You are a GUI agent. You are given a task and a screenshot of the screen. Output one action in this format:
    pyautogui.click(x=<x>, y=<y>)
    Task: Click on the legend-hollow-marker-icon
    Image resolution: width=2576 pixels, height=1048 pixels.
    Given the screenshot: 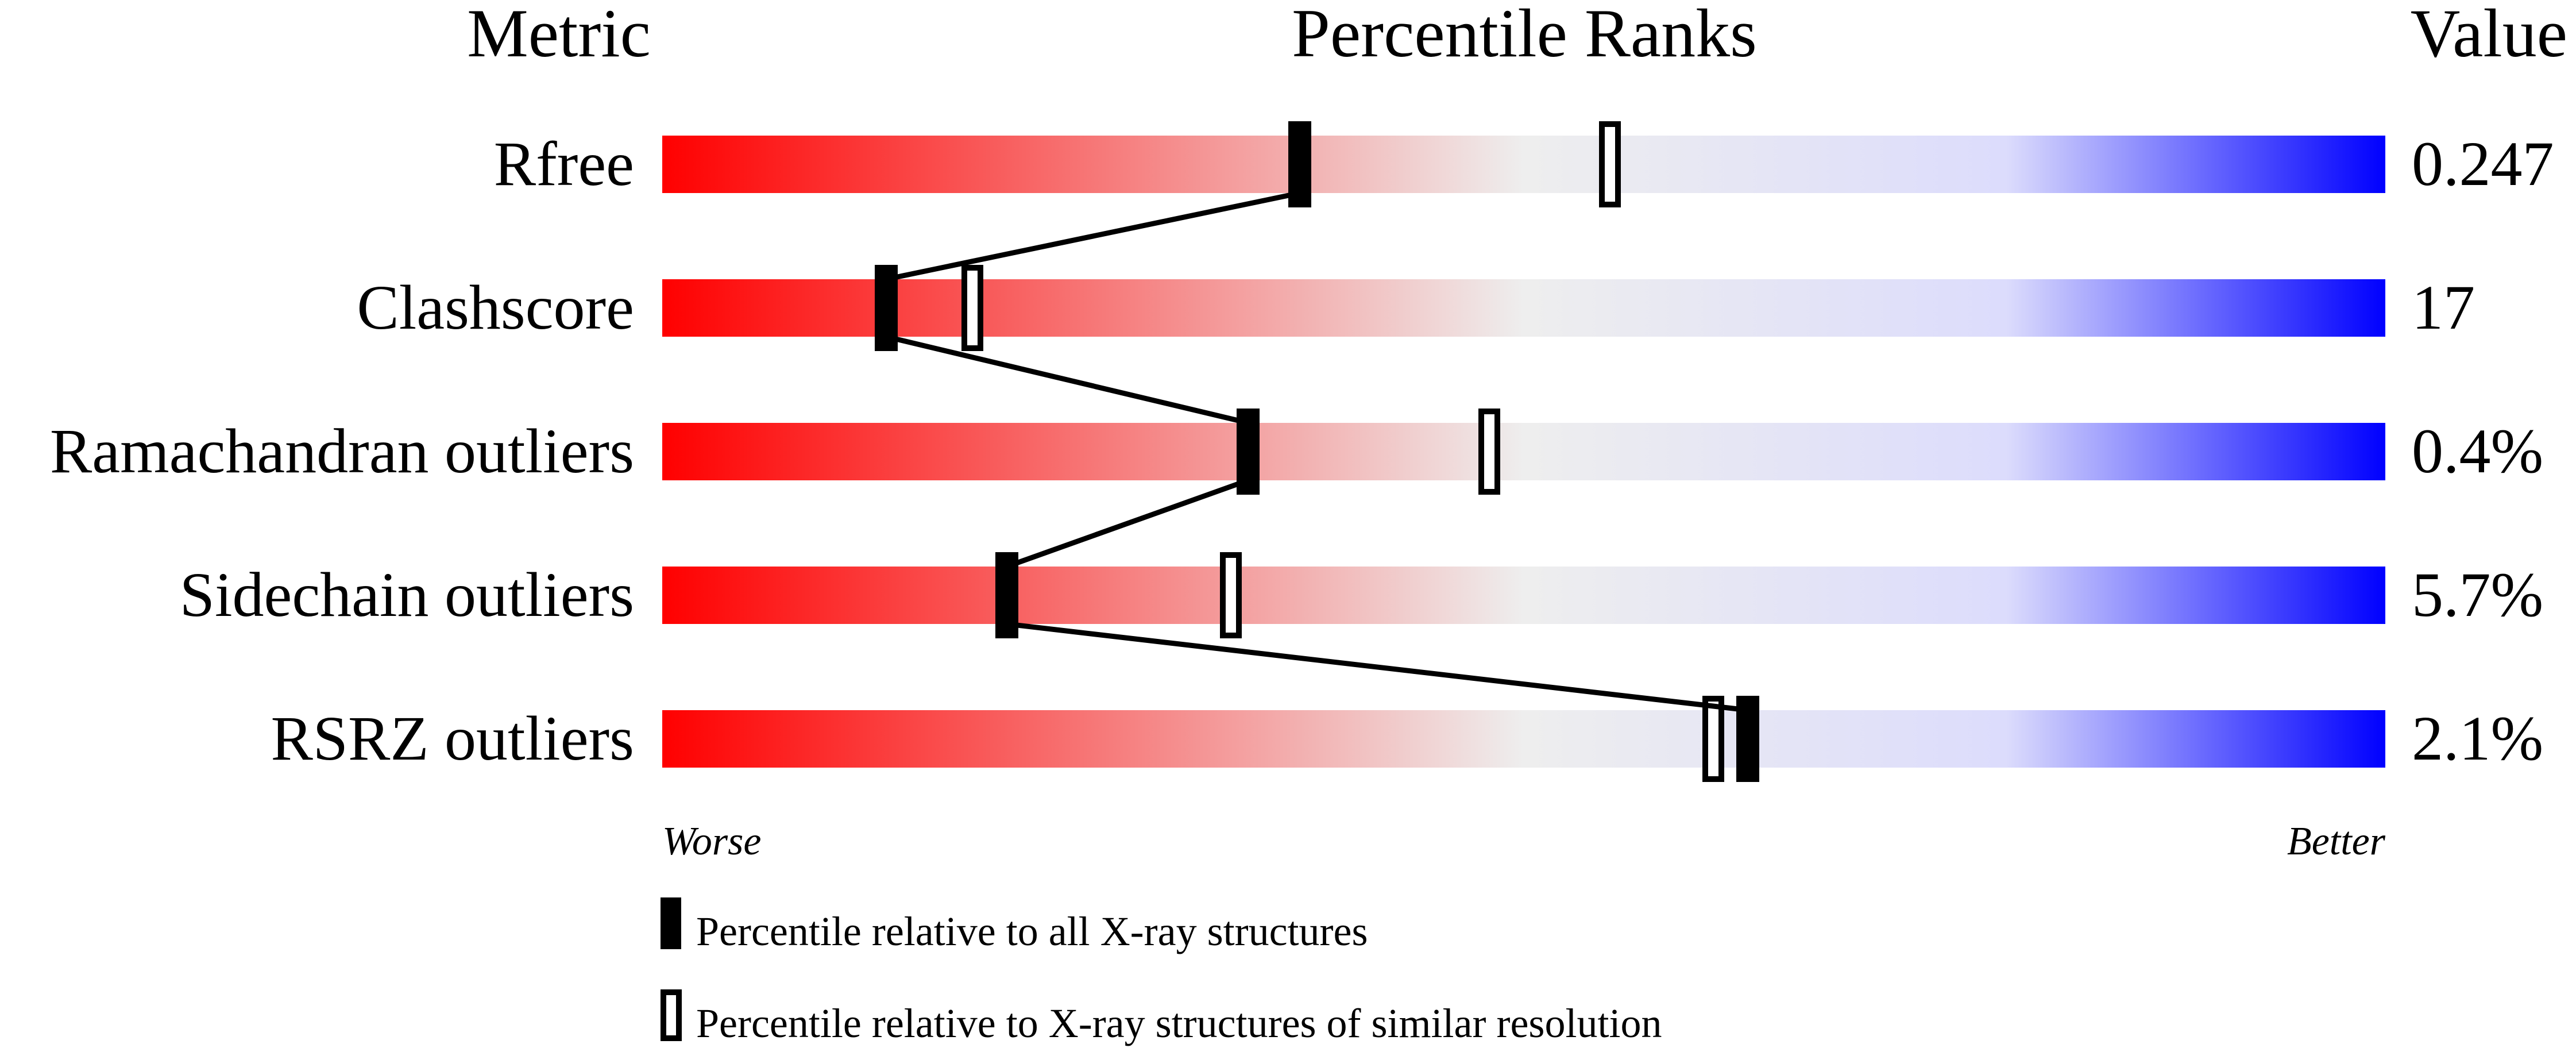 What is the action you would take?
    pyautogui.click(x=671, y=1015)
    